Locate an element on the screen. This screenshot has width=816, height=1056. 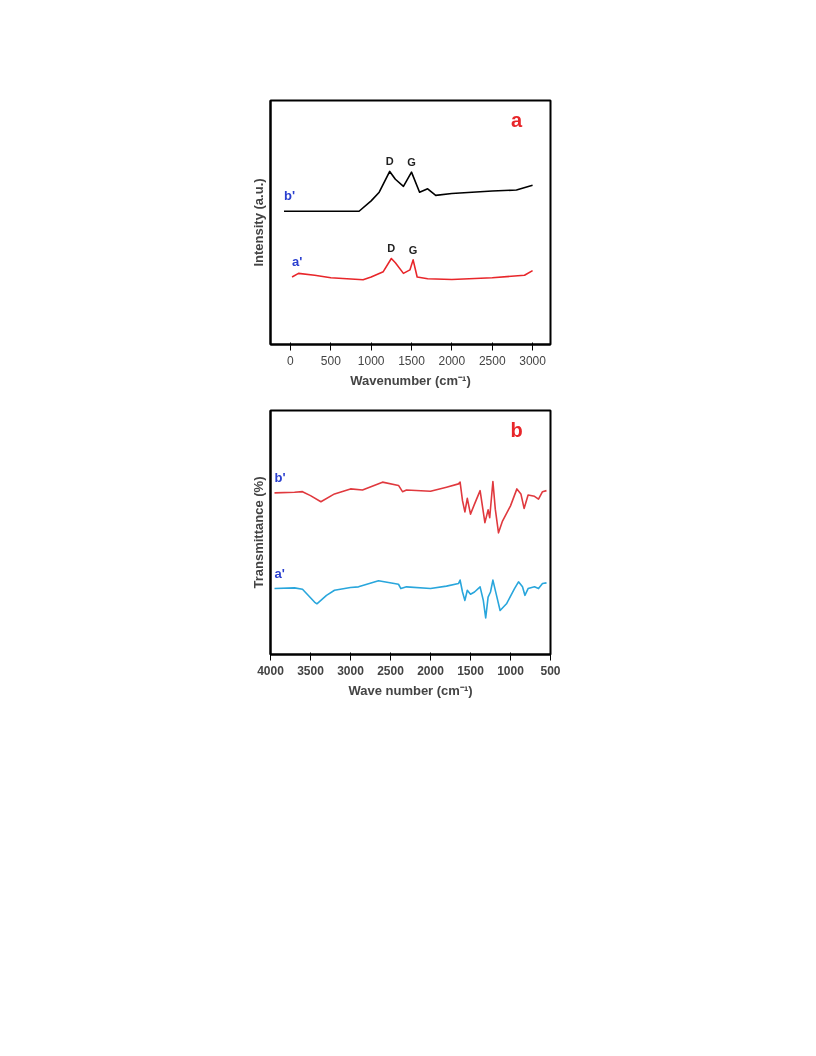
x-tick-label: 0 is located at coordinates (291, 360).